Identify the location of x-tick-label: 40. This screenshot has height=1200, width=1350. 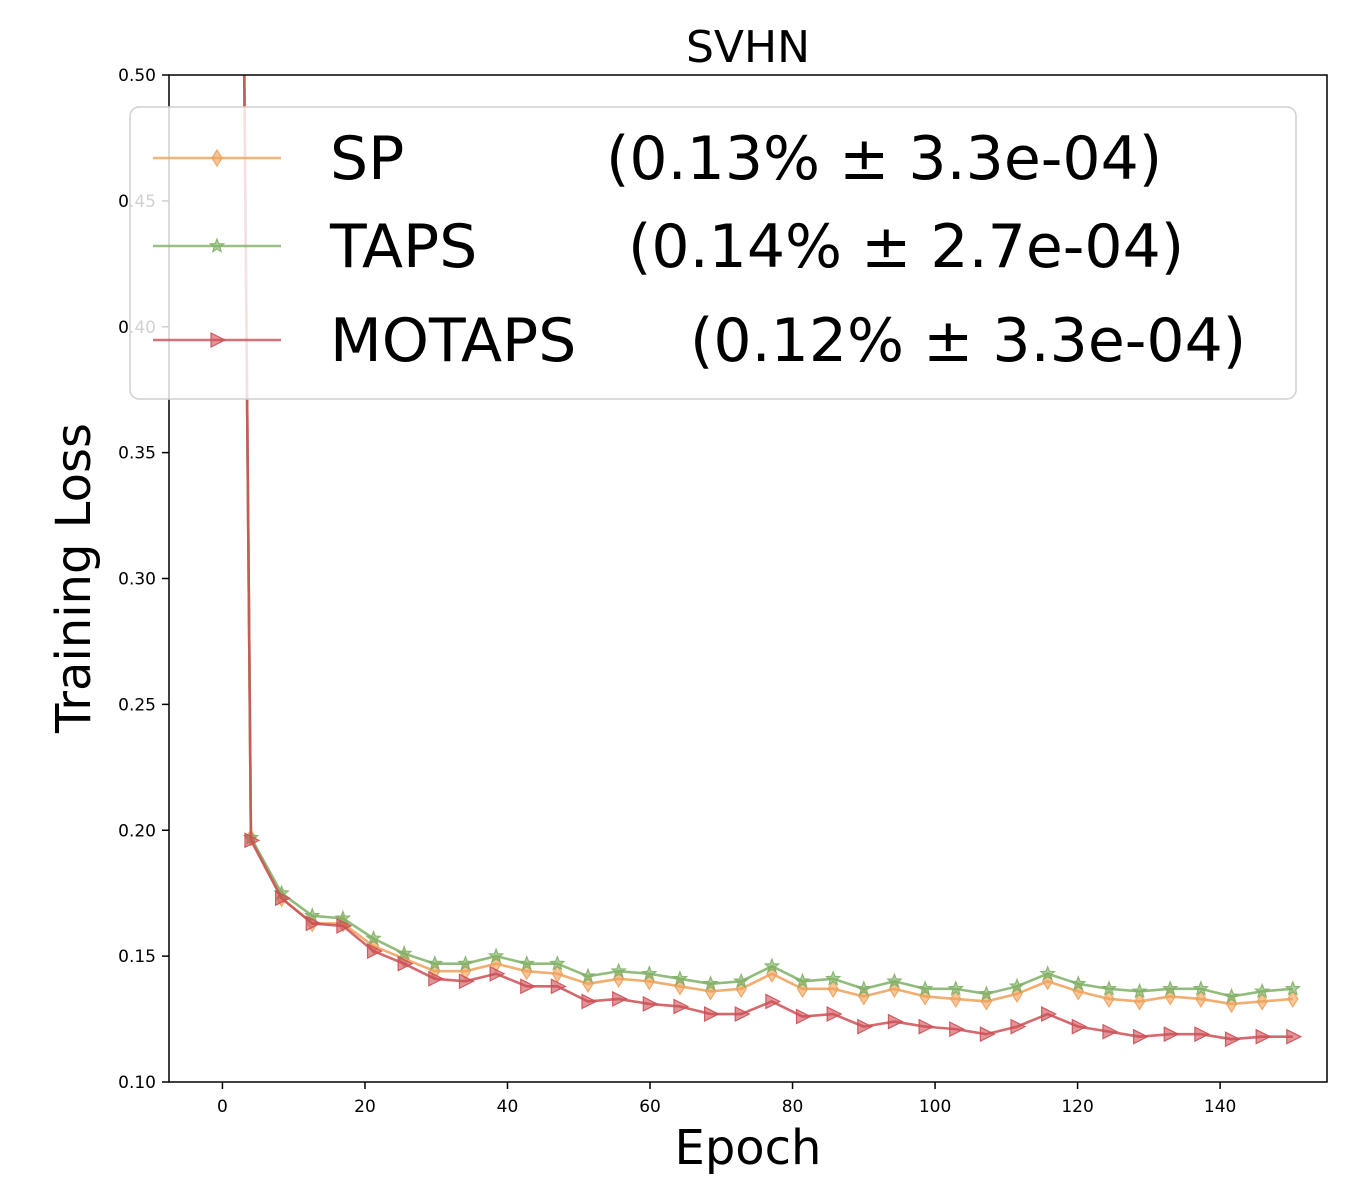
(508, 1107).